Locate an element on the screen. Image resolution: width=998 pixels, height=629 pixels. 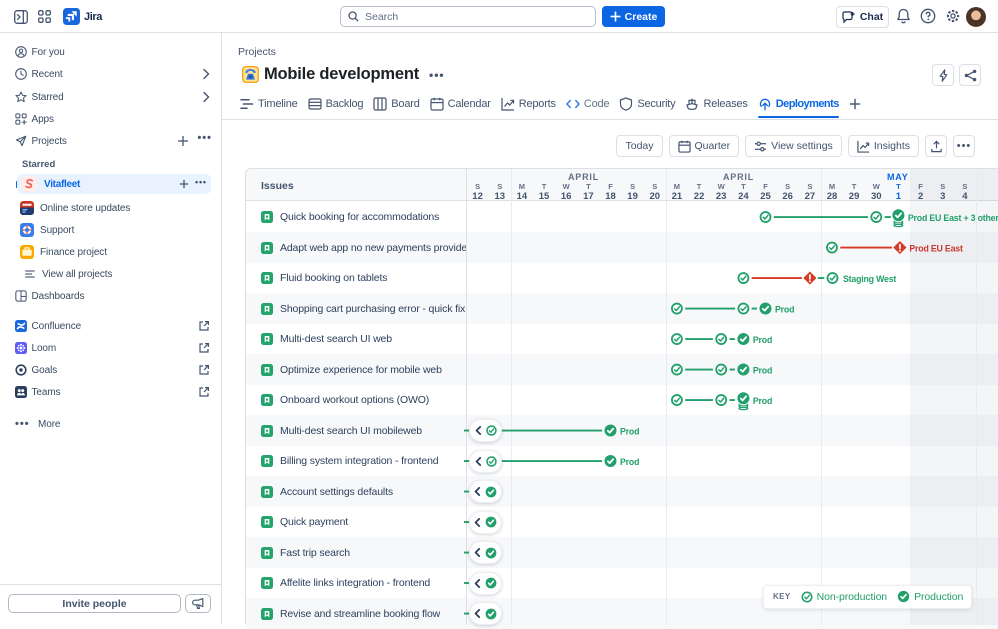
svg-text: Staging West is located at coordinates (869, 279).